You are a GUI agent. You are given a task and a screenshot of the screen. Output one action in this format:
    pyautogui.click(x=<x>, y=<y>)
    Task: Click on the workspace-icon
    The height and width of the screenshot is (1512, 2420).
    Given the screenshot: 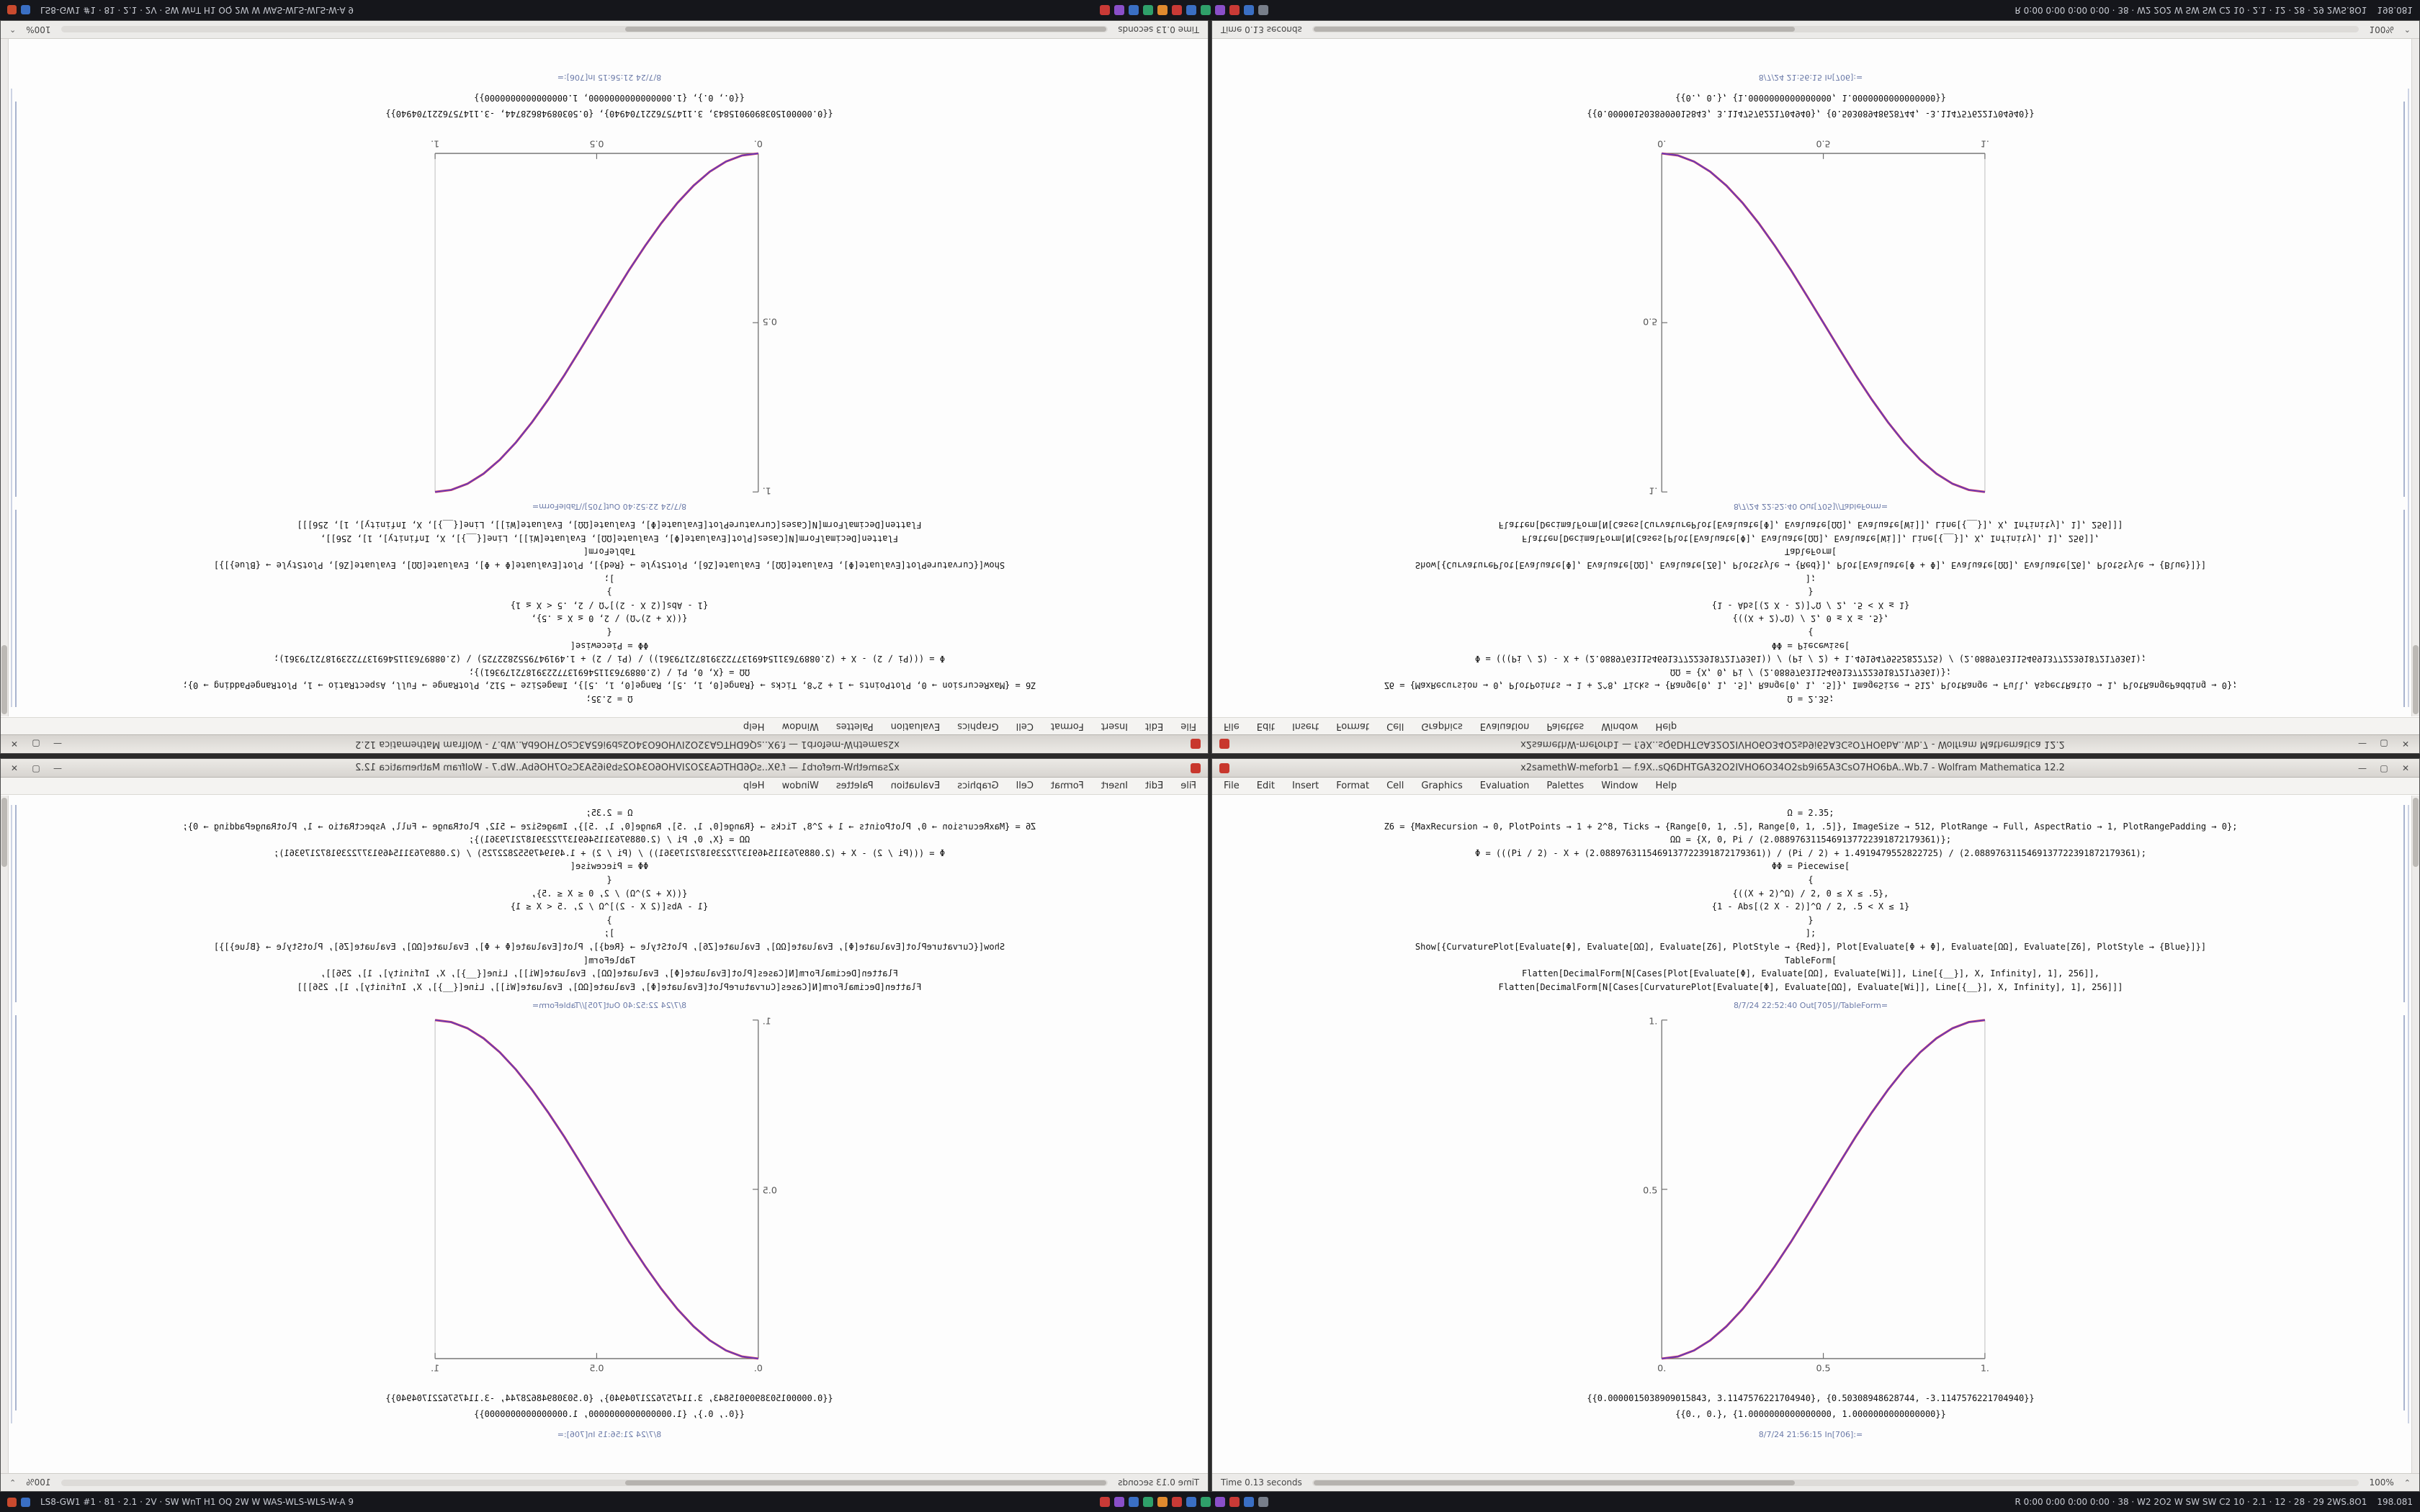 What is the action you would take?
    pyautogui.click(x=26, y=1502)
    